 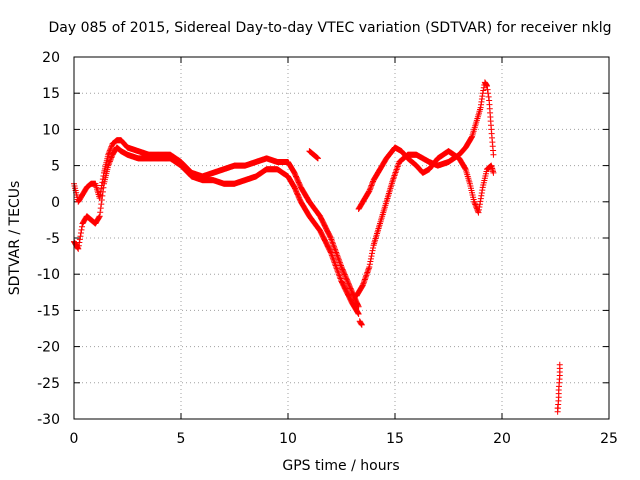 I want to click on x-tick-label: 0, so click(x=74, y=439).